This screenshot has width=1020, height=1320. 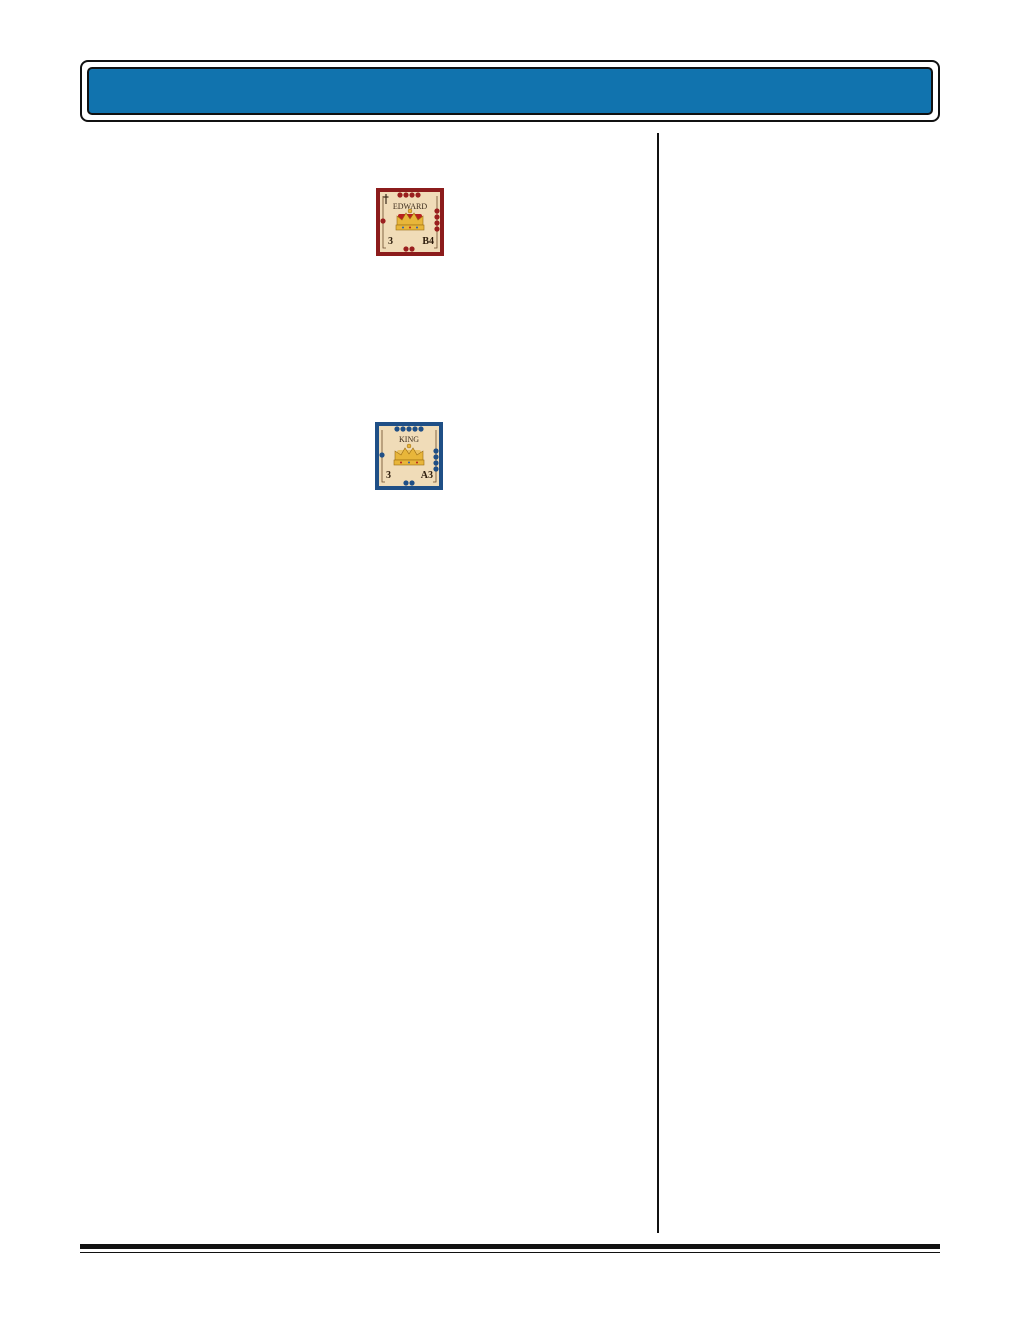 I want to click on edward-block: EDWARD 3 B4, so click(x=410, y=222).